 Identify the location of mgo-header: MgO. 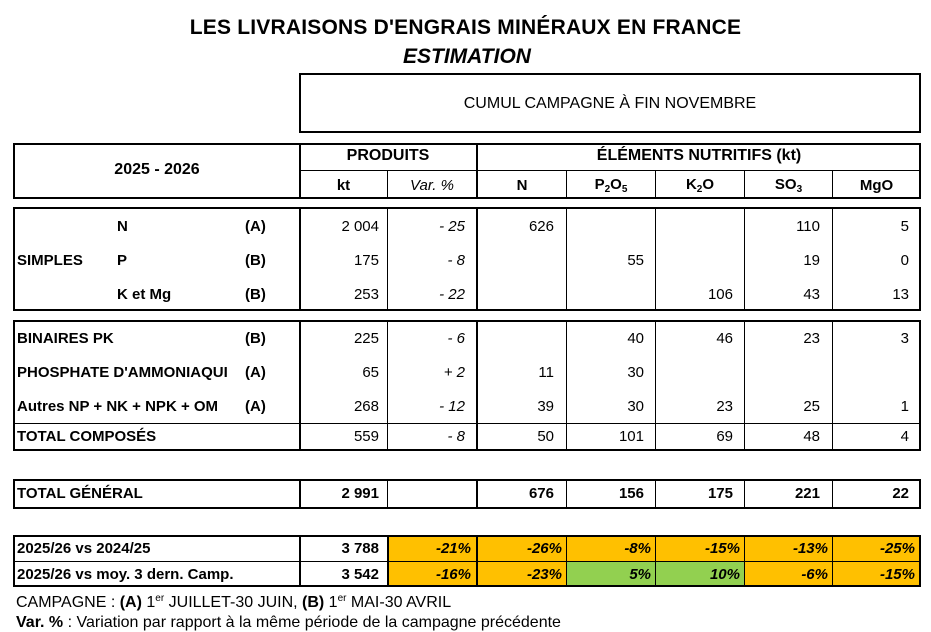
(876, 185).